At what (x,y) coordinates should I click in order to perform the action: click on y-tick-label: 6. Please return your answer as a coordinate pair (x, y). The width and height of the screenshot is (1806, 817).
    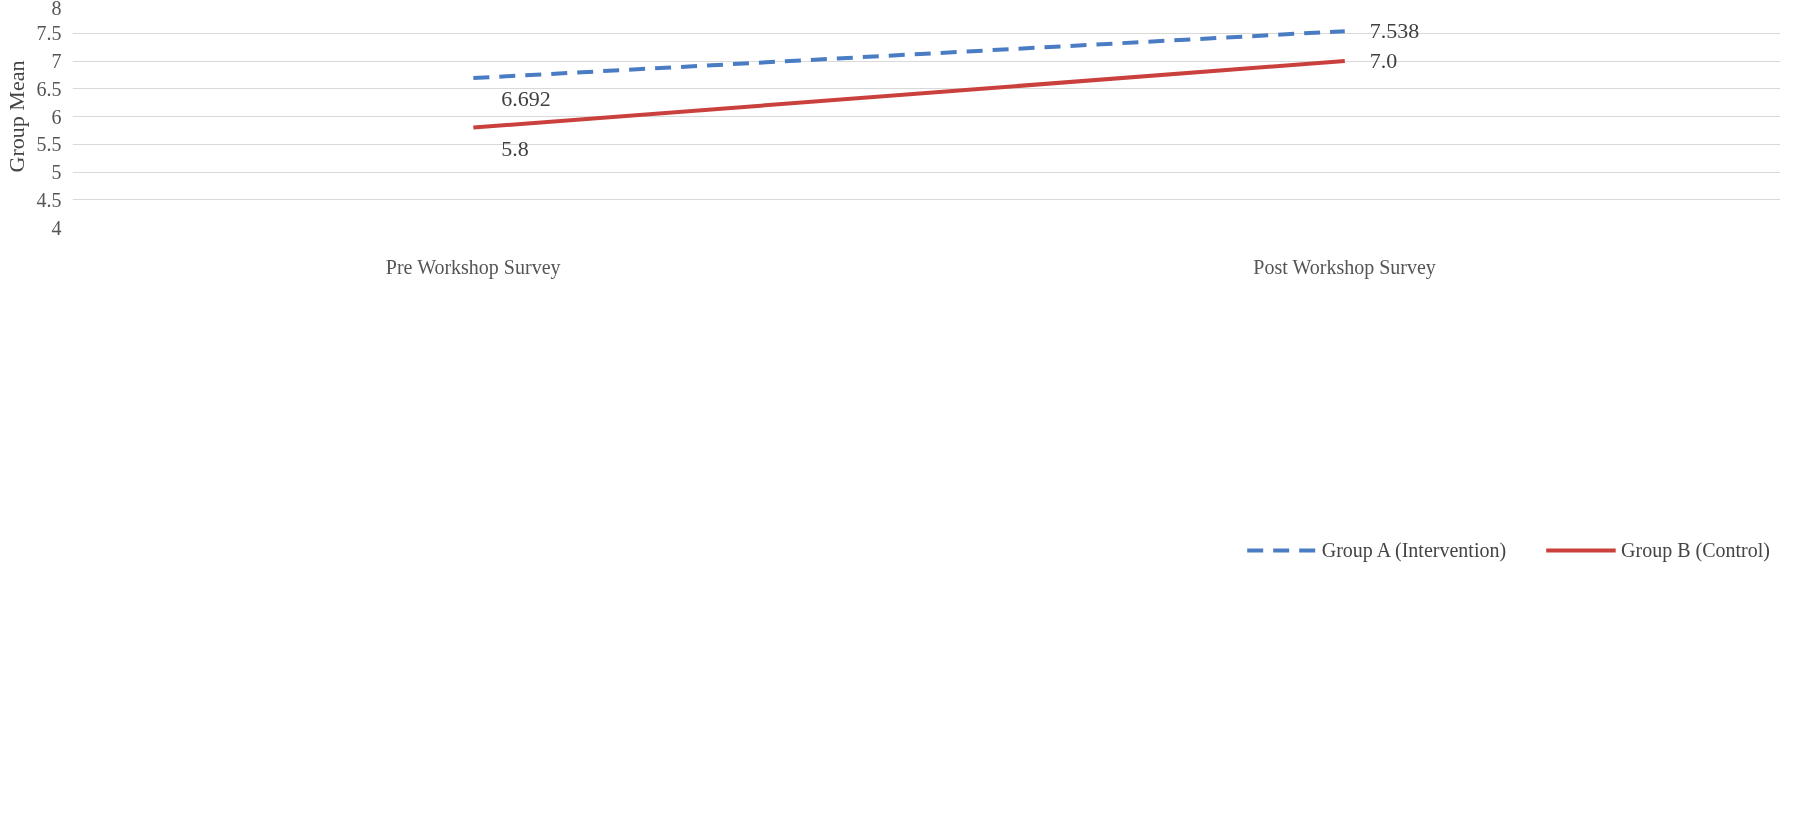
    Looking at the image, I should click on (56, 116).